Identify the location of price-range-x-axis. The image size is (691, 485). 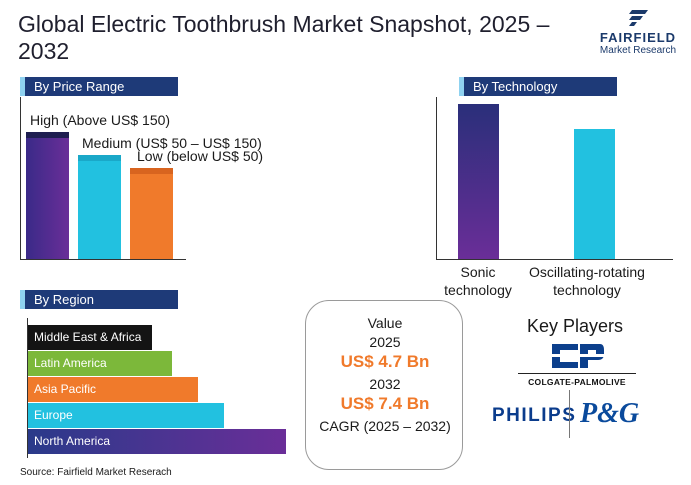
(103, 259).